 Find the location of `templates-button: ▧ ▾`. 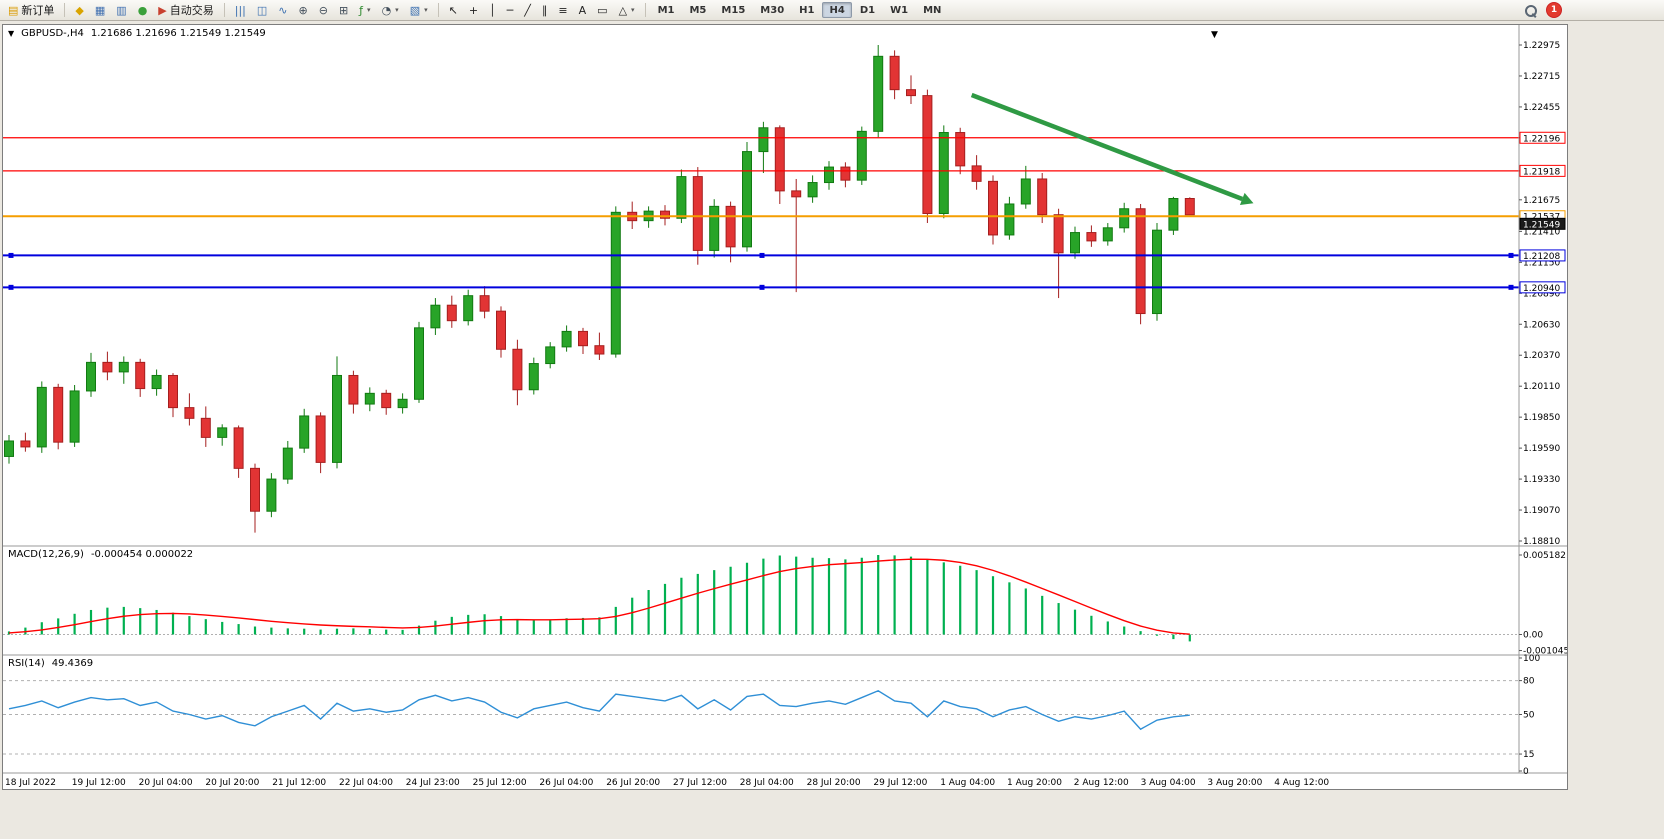

templates-button: ▧ ▾ is located at coordinates (419, 10).